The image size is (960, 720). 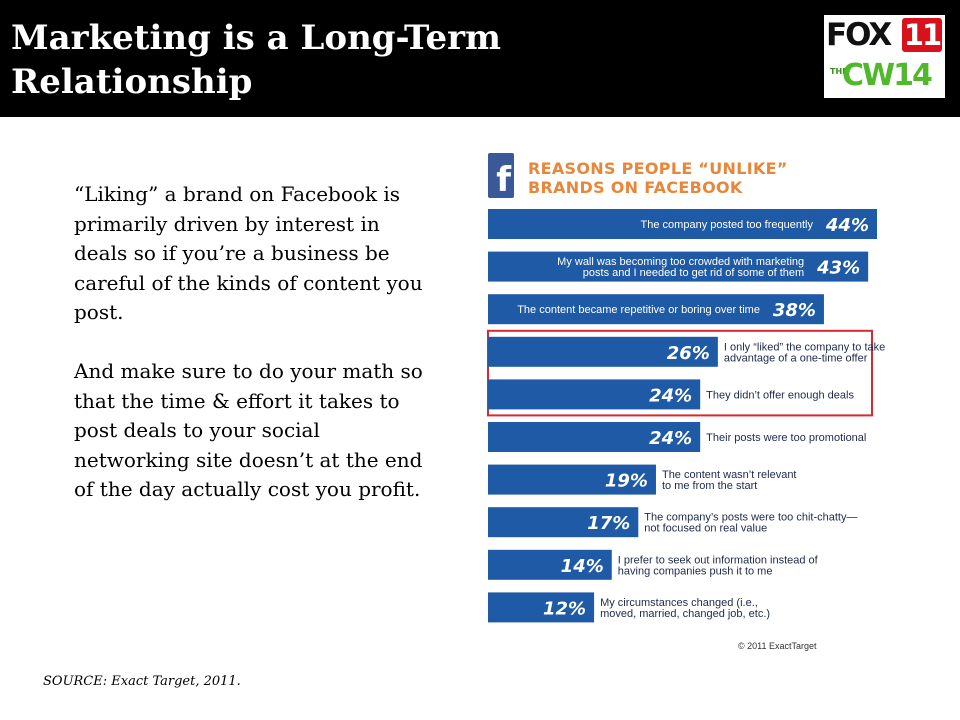 What do you see at coordinates (142, 681) in the screenshot?
I see `source-citation: SOURCE: Exact Target, 2011.` at bounding box center [142, 681].